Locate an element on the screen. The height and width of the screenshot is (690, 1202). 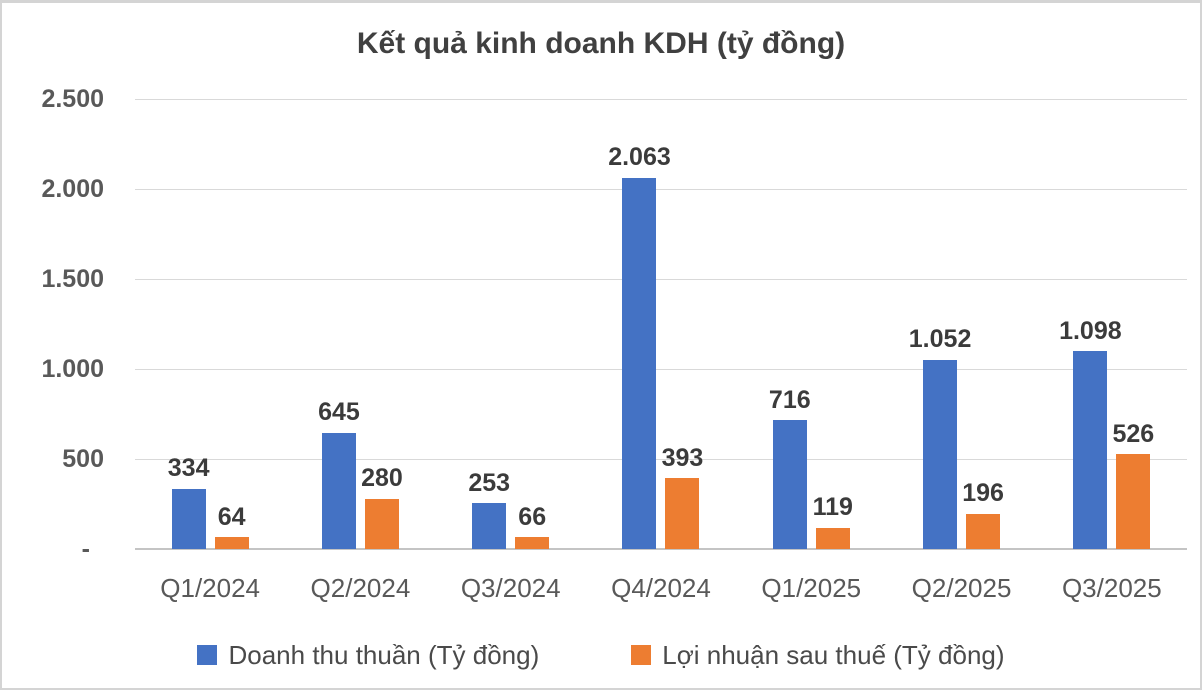
legend-label: Lợi nhuận sau thuế (Tỷ đồng) is located at coordinates (833, 654).